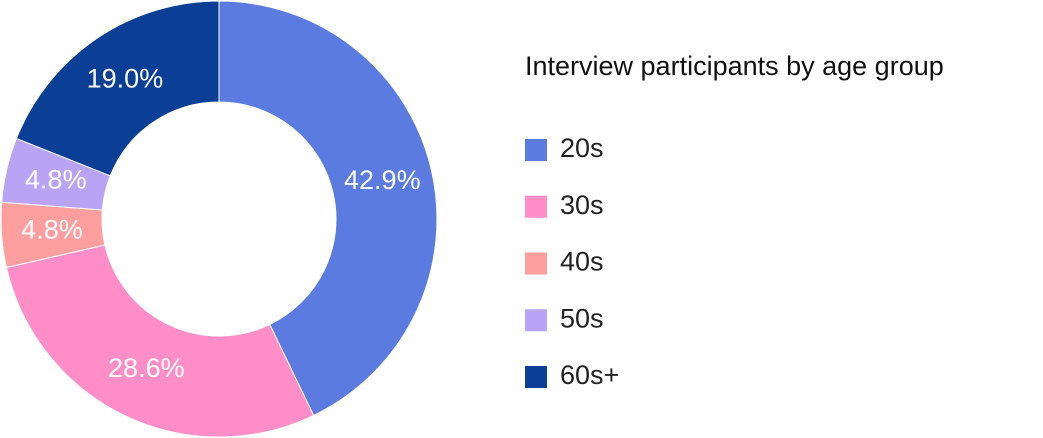 The width and height of the screenshot is (1043, 438). What do you see at coordinates (582, 205) in the screenshot?
I see `legend-label: 30s` at bounding box center [582, 205].